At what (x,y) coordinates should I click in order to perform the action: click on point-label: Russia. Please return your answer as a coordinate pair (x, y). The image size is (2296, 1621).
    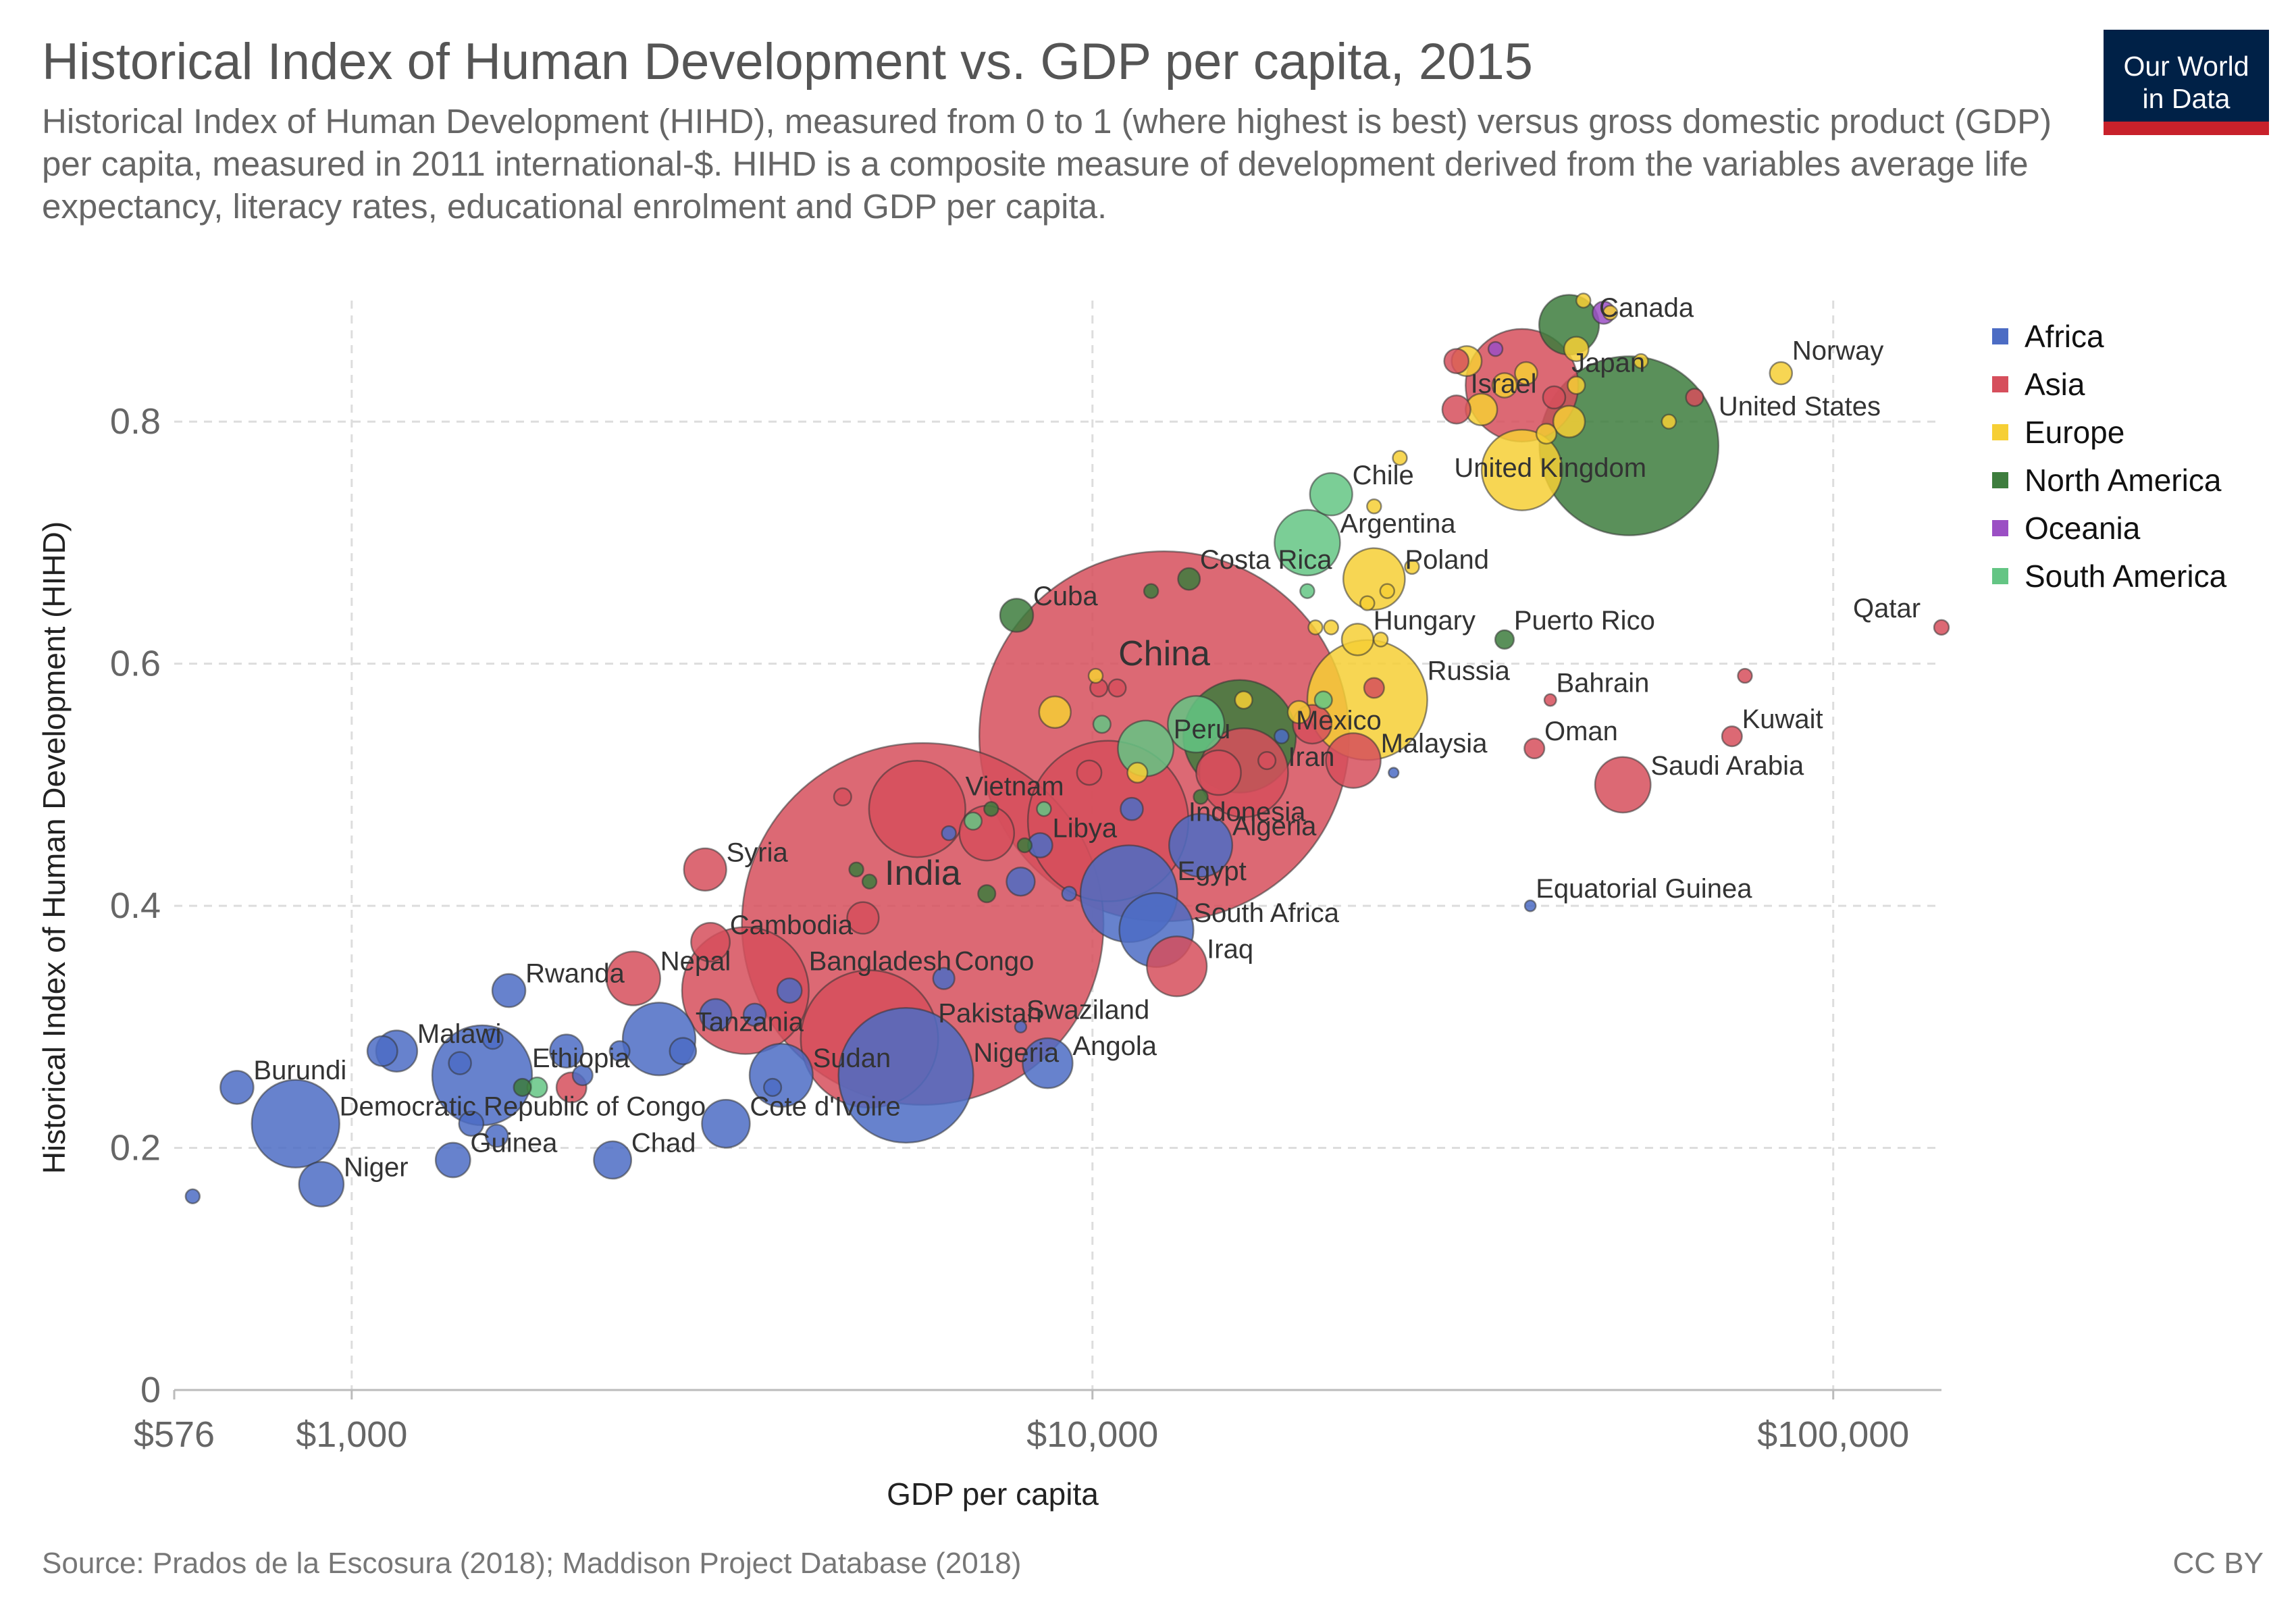
    Looking at the image, I should click on (1469, 671).